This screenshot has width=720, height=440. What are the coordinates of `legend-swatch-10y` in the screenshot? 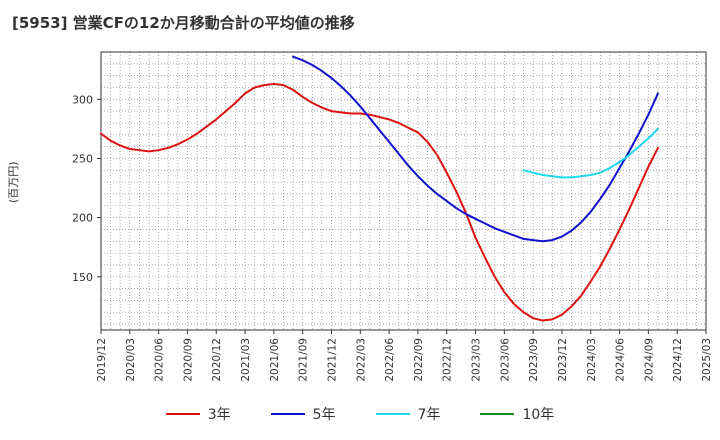 It's located at (497, 414).